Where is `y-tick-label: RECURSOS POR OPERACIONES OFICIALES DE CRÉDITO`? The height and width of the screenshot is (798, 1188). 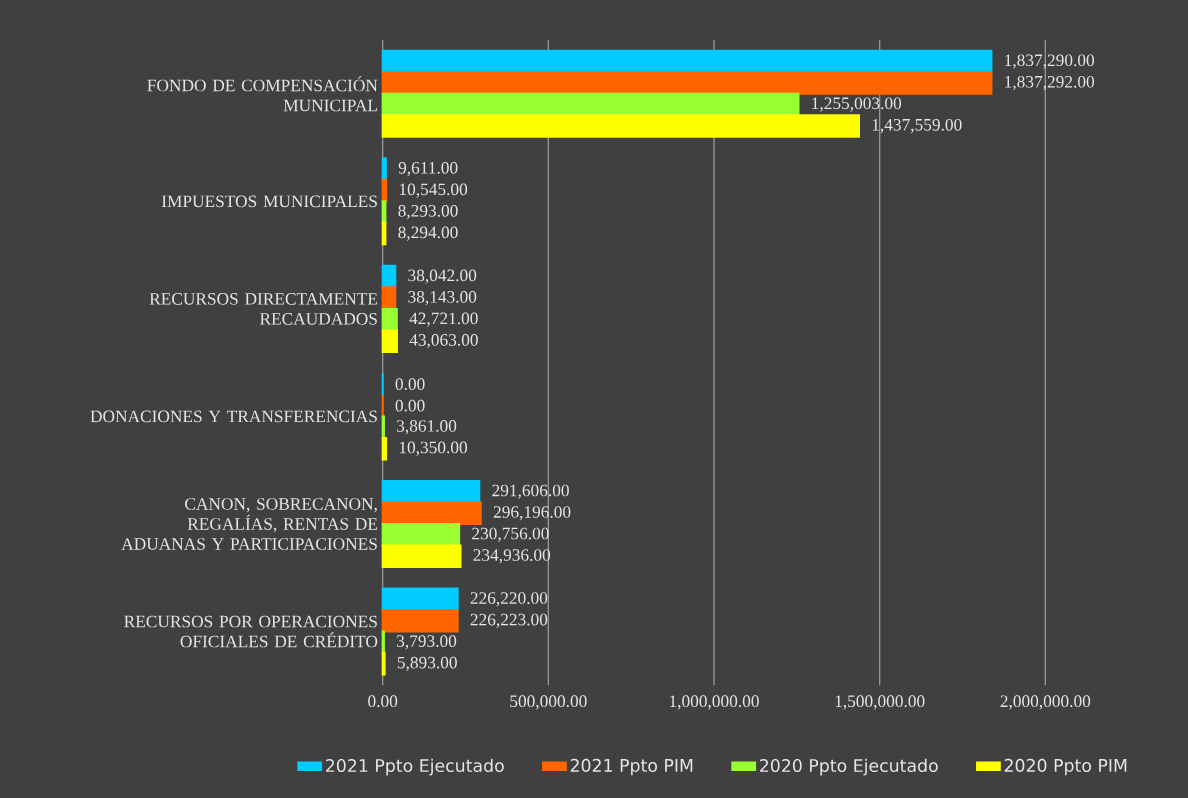 y-tick-label: RECURSOS POR OPERACIONES OFICIALES DE CRÉDITO is located at coordinates (251, 631).